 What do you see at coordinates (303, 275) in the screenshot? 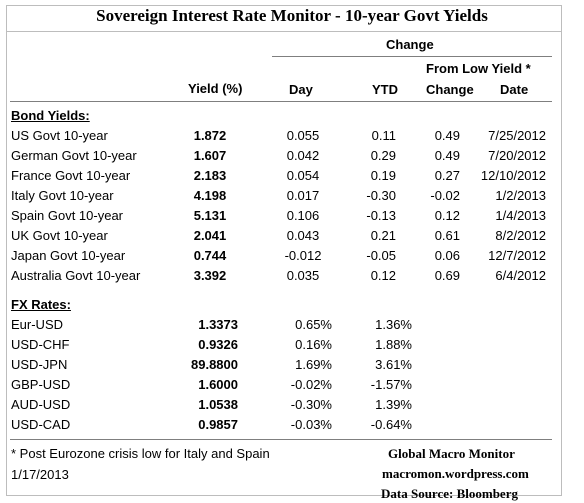
I see `bond-day-change: 0.035` at bounding box center [303, 275].